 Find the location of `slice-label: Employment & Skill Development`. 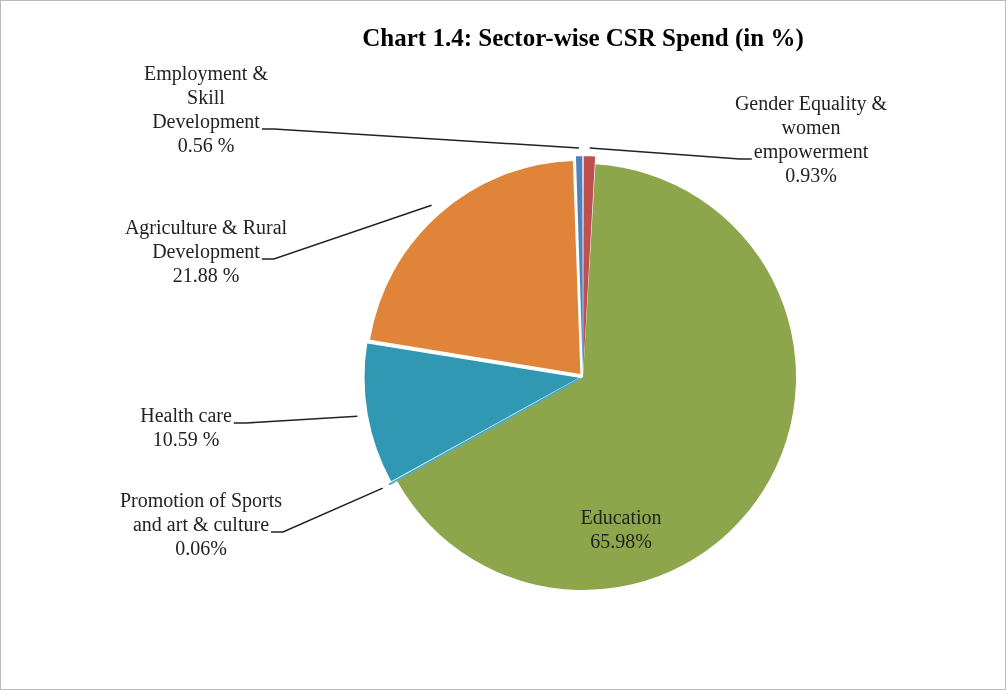

slice-label: Employment & Skill Development is located at coordinates (206, 98).